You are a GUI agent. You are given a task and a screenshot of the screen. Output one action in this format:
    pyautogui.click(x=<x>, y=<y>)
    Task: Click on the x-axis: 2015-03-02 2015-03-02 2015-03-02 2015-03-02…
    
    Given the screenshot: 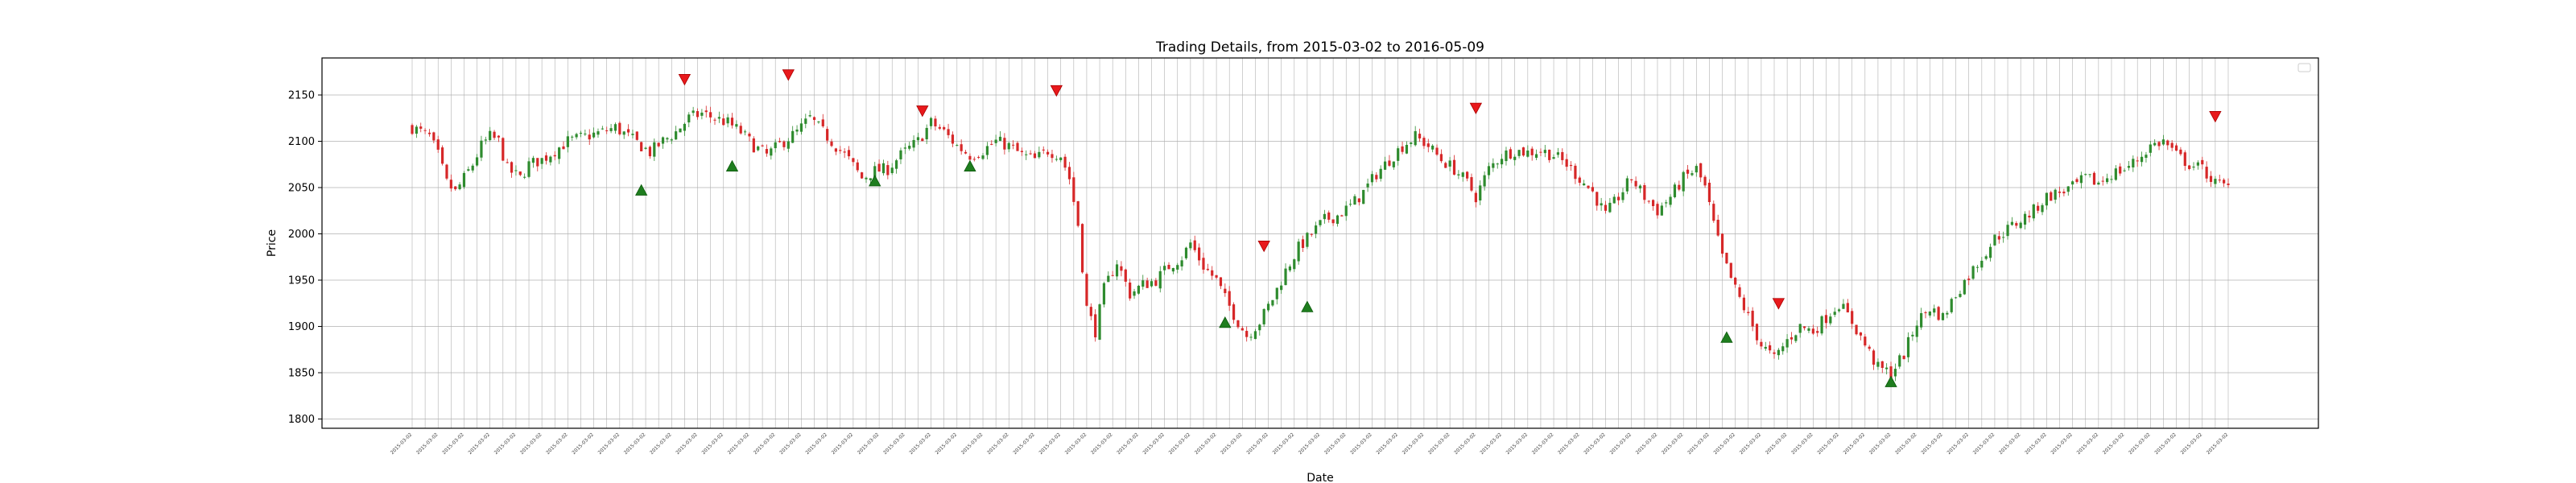 What is the action you would take?
    pyautogui.click(x=1310, y=443)
    